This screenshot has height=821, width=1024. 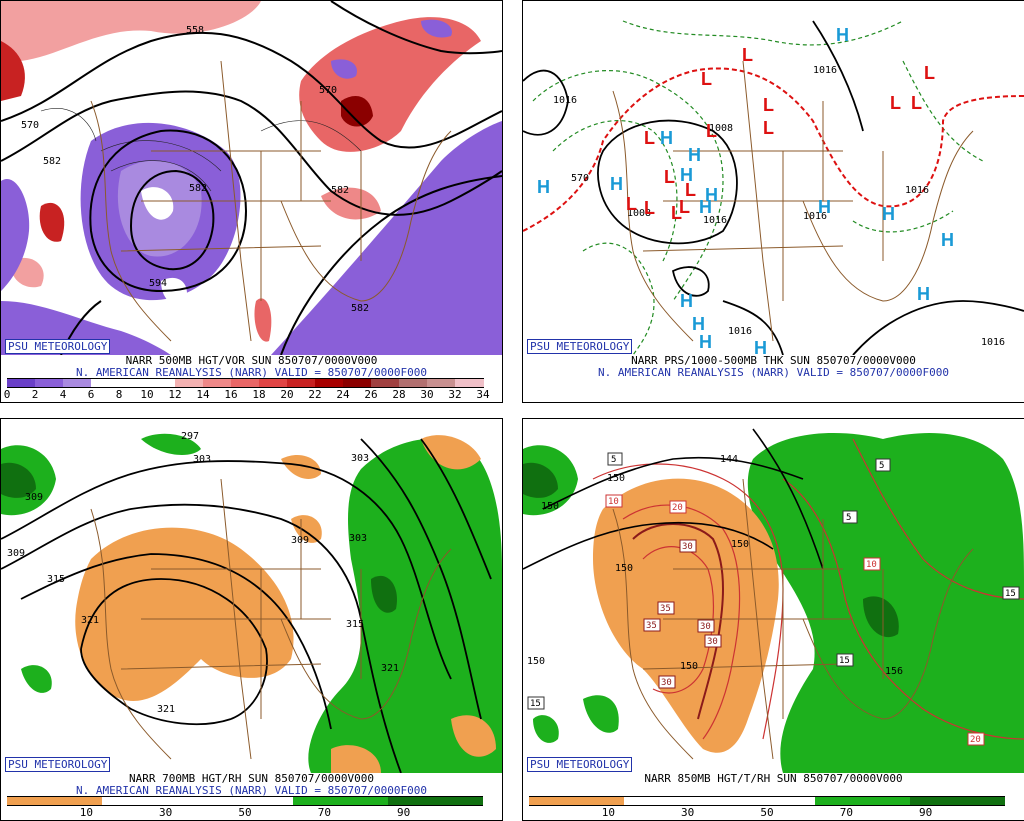 What do you see at coordinates (203, 394) in the screenshot?
I see `colorbar-tick-label: 14` at bounding box center [203, 394].